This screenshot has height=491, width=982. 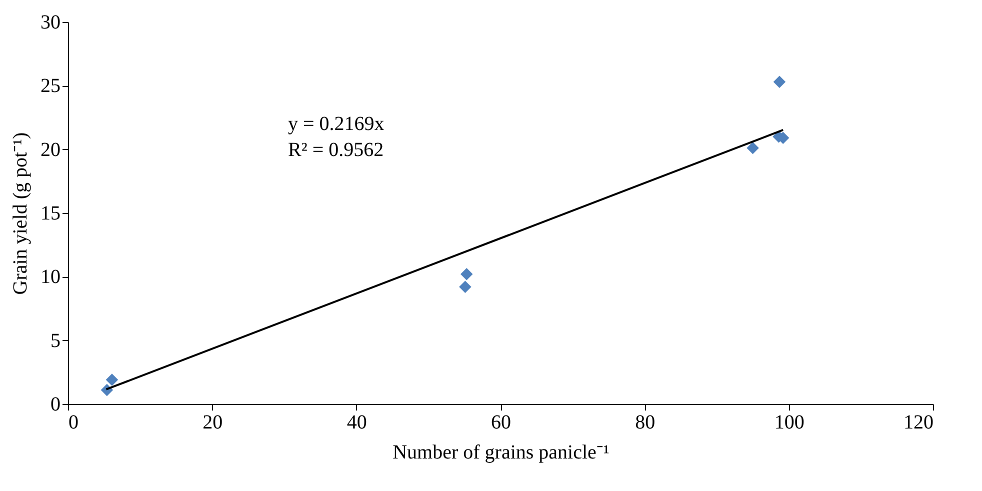 I want to click on y-tick-label: 10, so click(x=50, y=277).